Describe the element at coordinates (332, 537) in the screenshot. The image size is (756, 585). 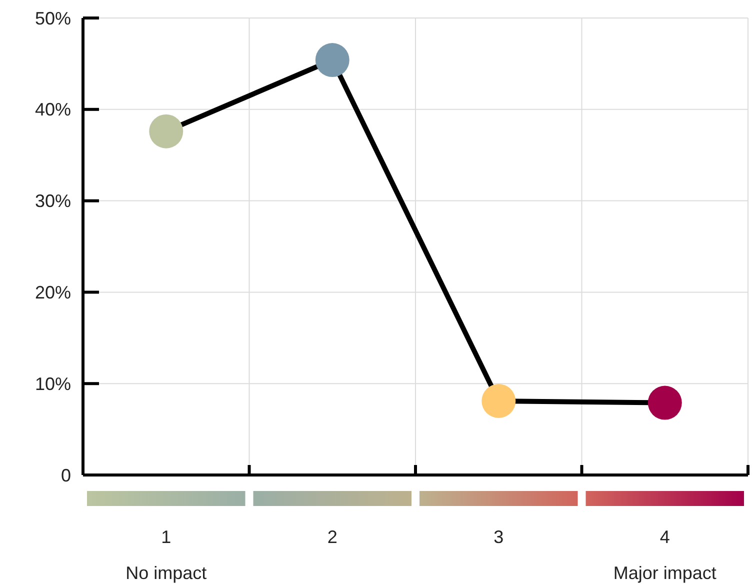
I see `x-tick-label: 2` at that location.